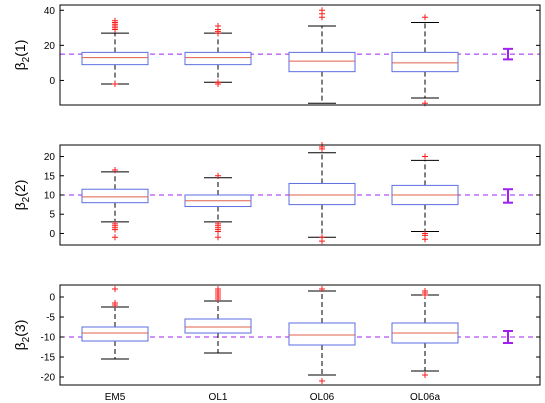 Image resolution: width=545 pixels, height=403 pixels. Describe the element at coordinates (50, 11) in the screenshot. I see `y-tick-label: 40` at that location.